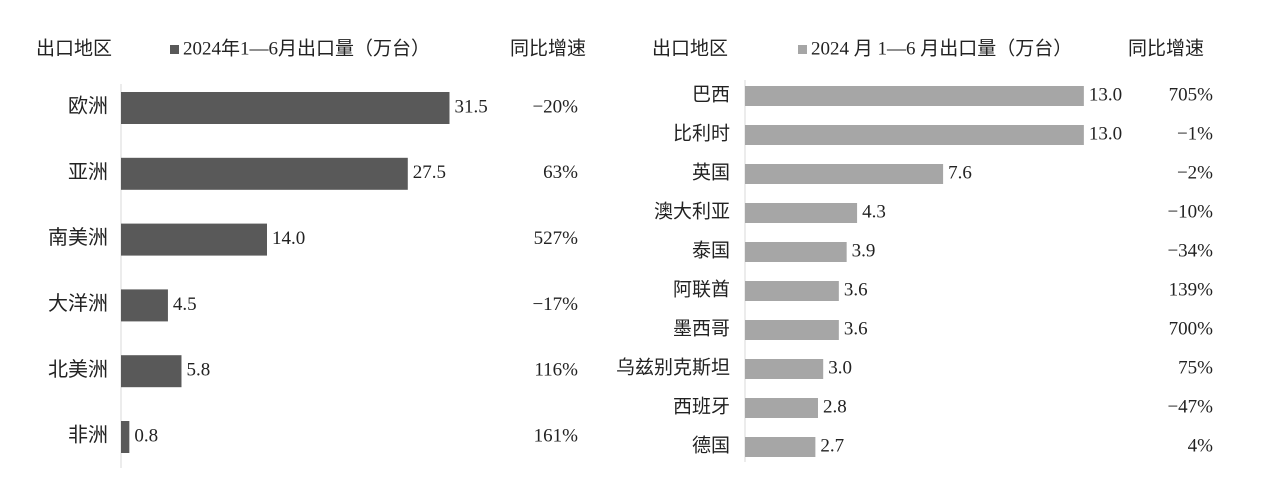  Describe the element at coordinates (711, 250) in the screenshot. I see `category-label: 泰国` at that location.